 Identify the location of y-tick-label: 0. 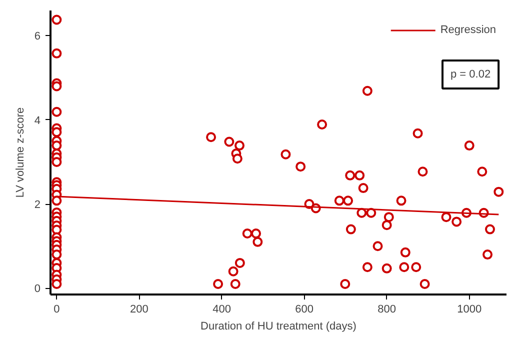
(37, 289).